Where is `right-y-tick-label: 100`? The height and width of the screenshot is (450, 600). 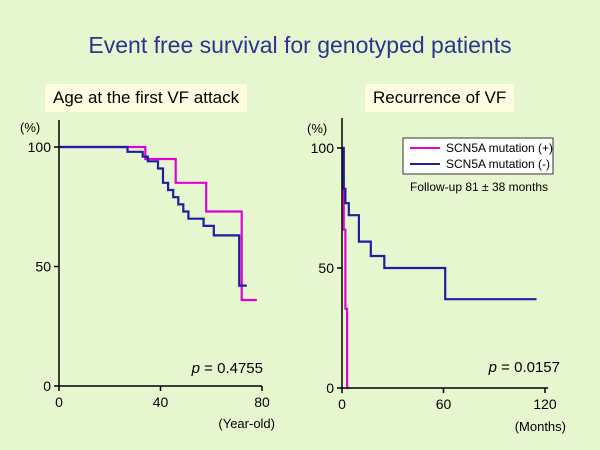
right-y-tick-label: 100 is located at coordinates (323, 148).